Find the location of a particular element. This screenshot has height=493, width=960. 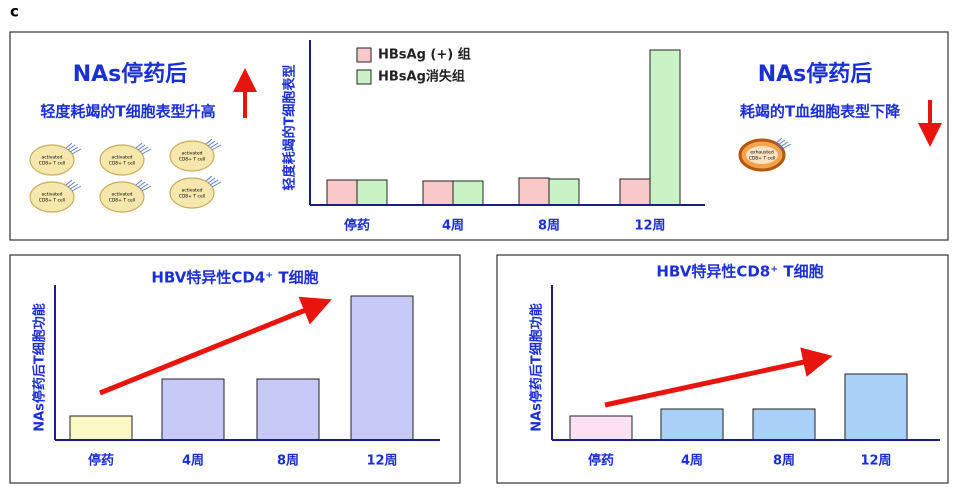

cell-core is located at coordinates (762, 155).